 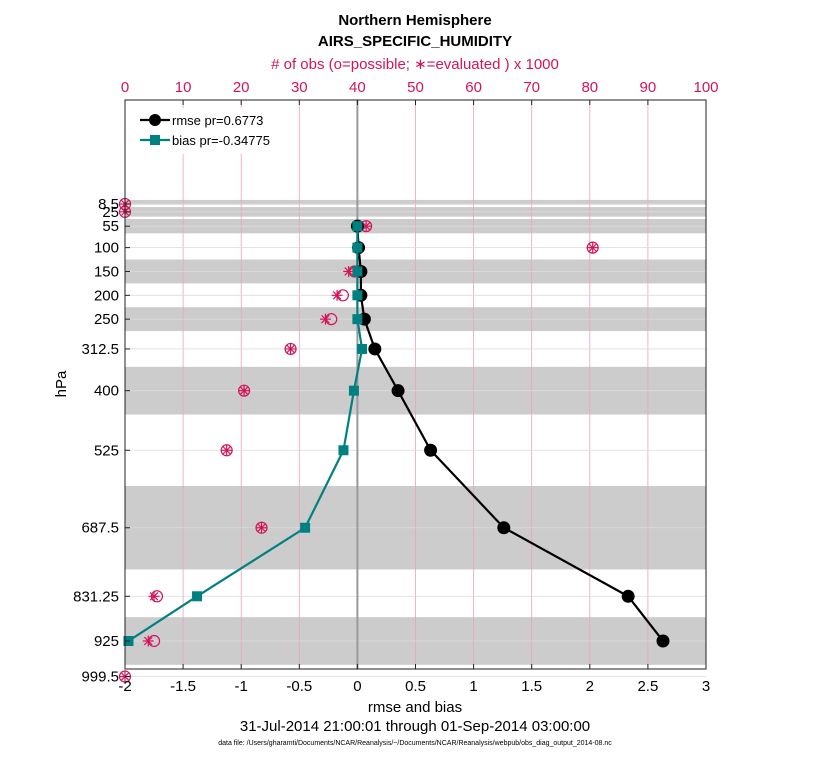 I want to click on chart-title: Northern Hemisphere, so click(x=414, y=20).